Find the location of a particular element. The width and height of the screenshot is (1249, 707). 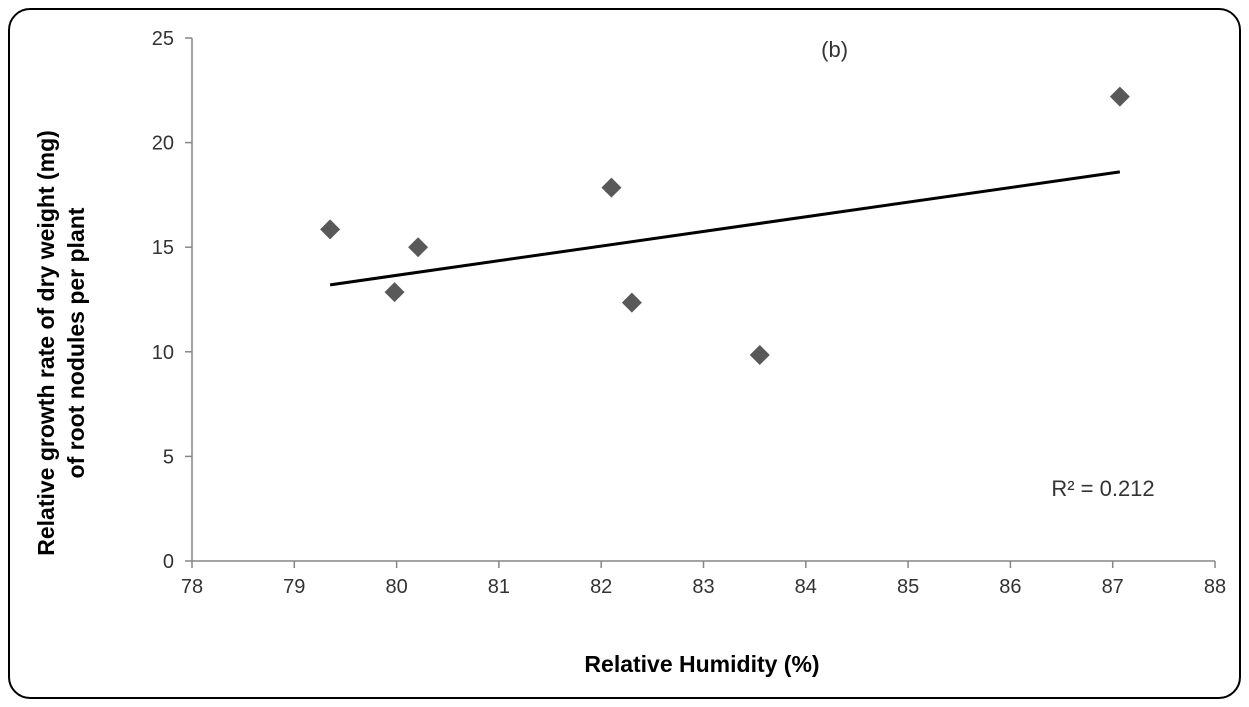

trendline-layer is located at coordinates (725, 228).